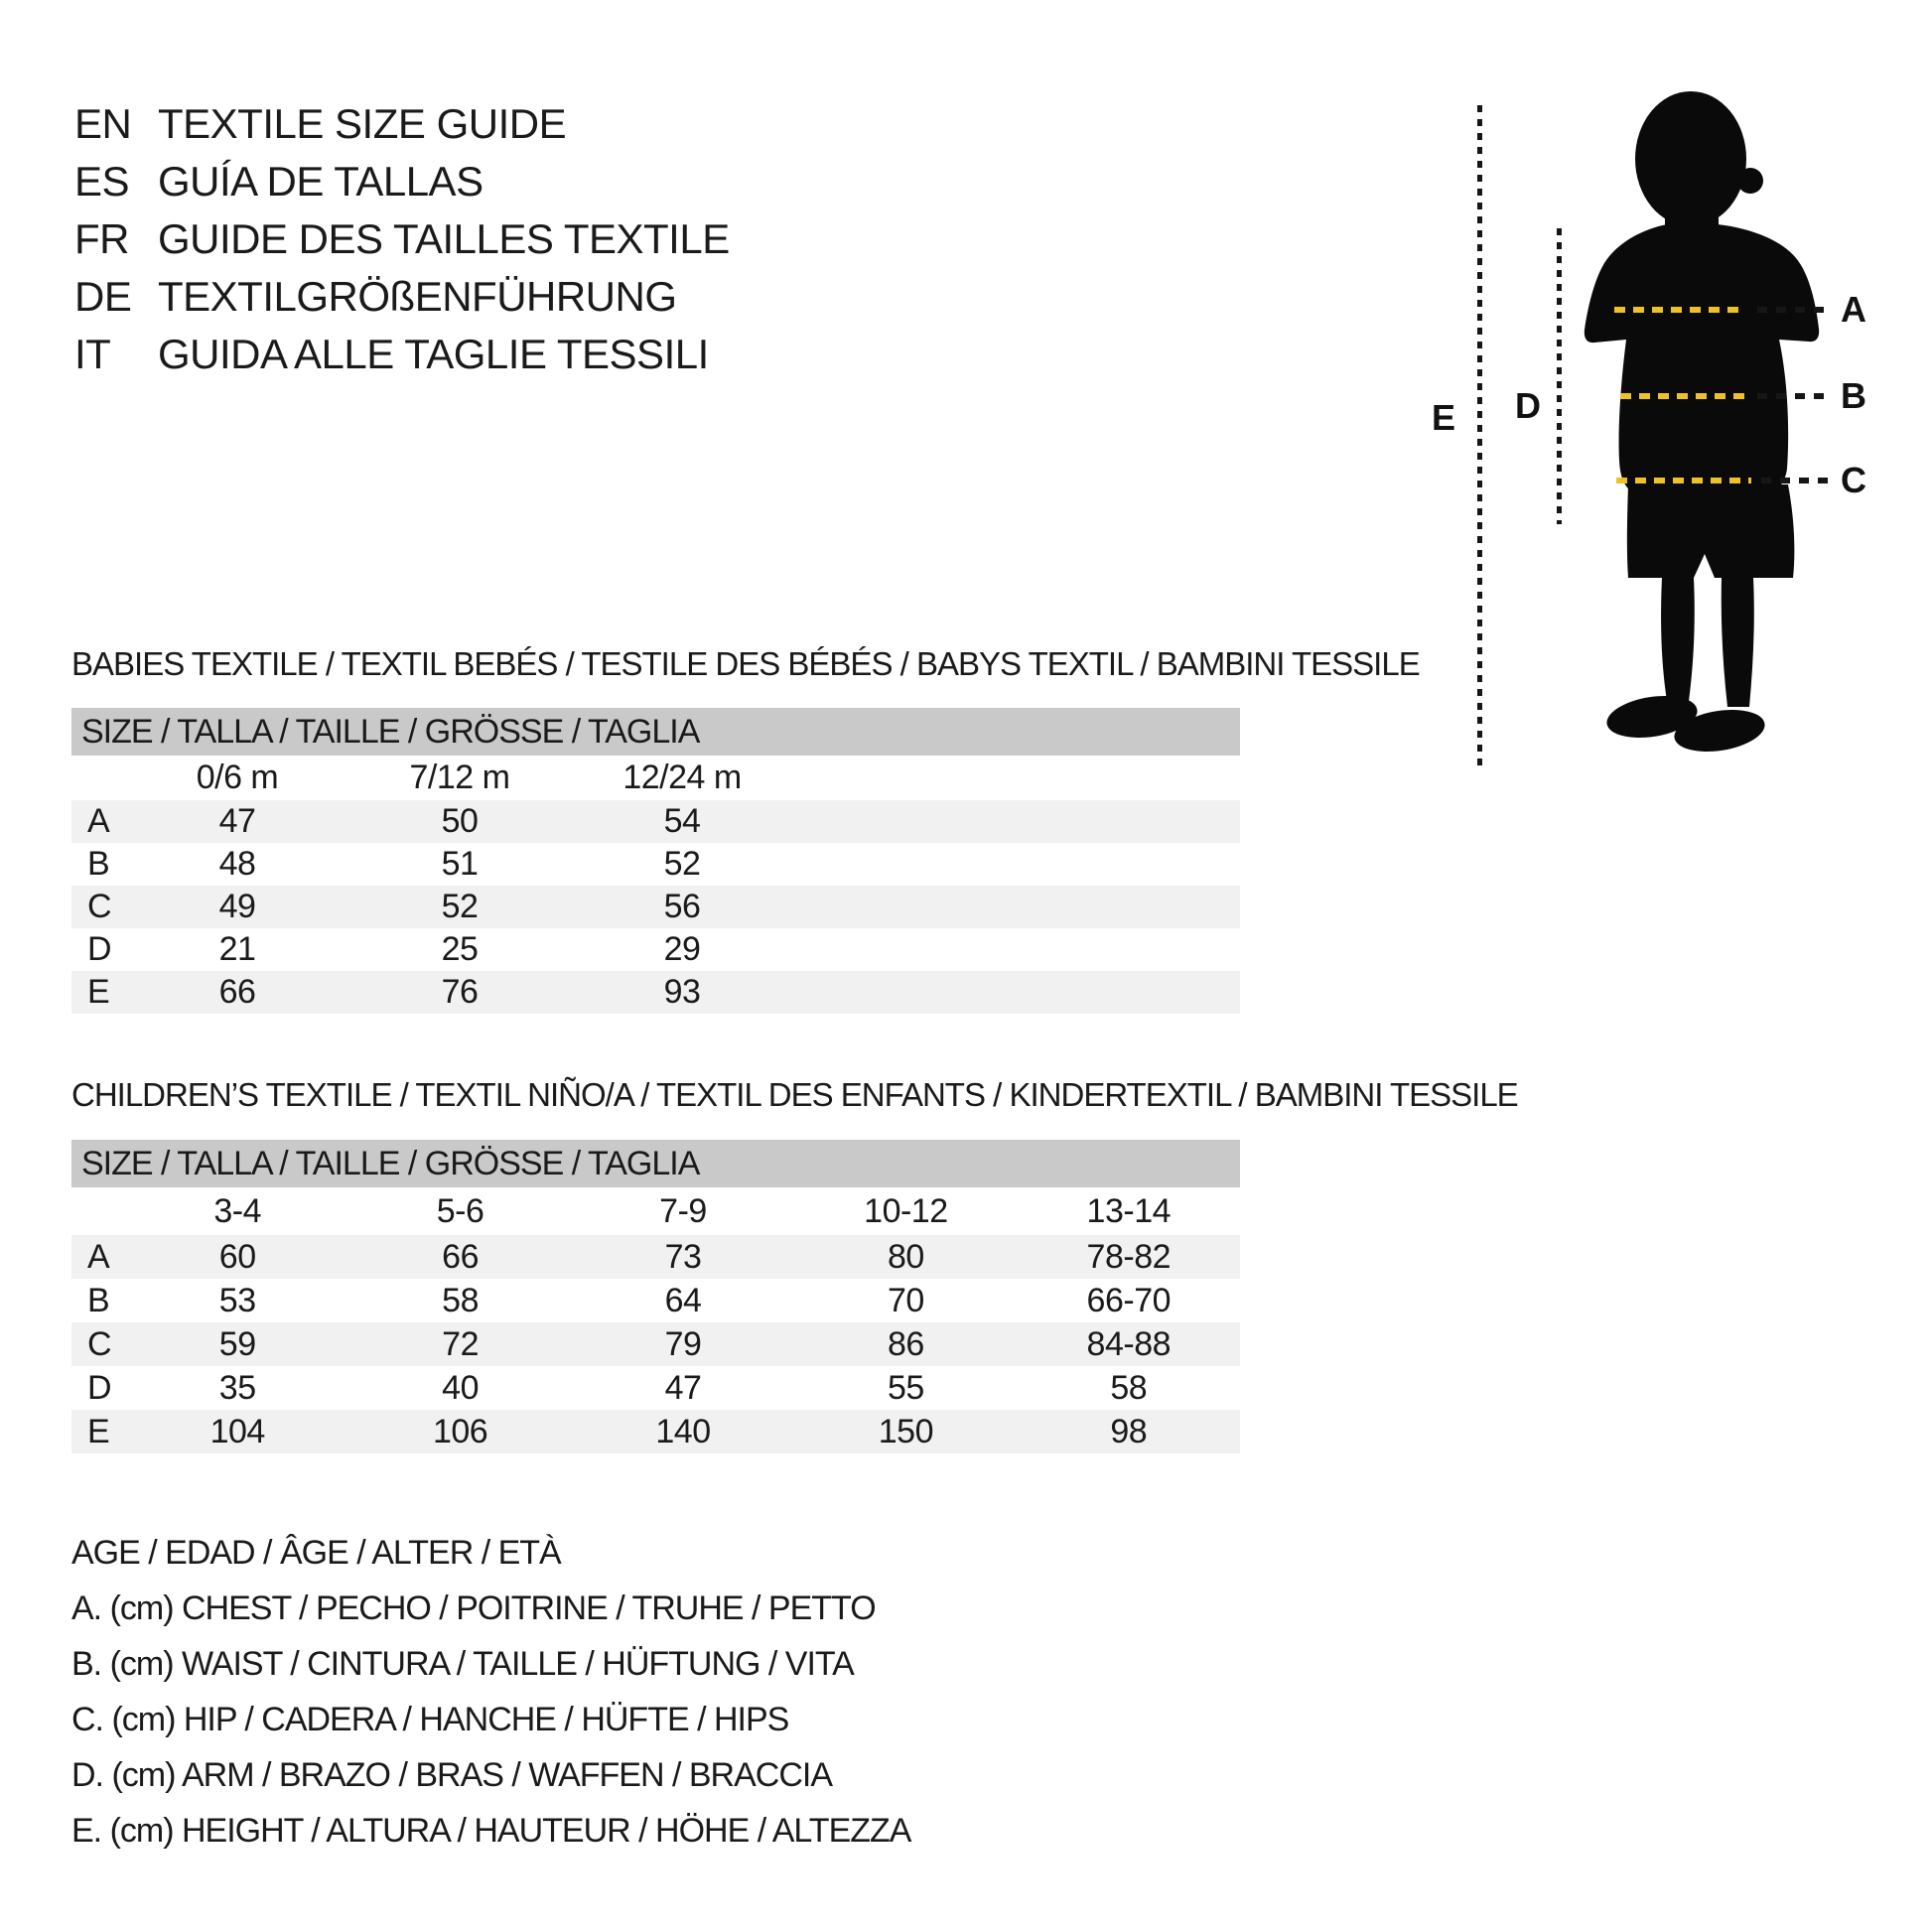 This screenshot has height=1932, width=1932. What do you see at coordinates (316, 1553) in the screenshot?
I see `legend-line-age: AGE / EDAD / ÂGE / ALTER / ETÀ` at bounding box center [316, 1553].